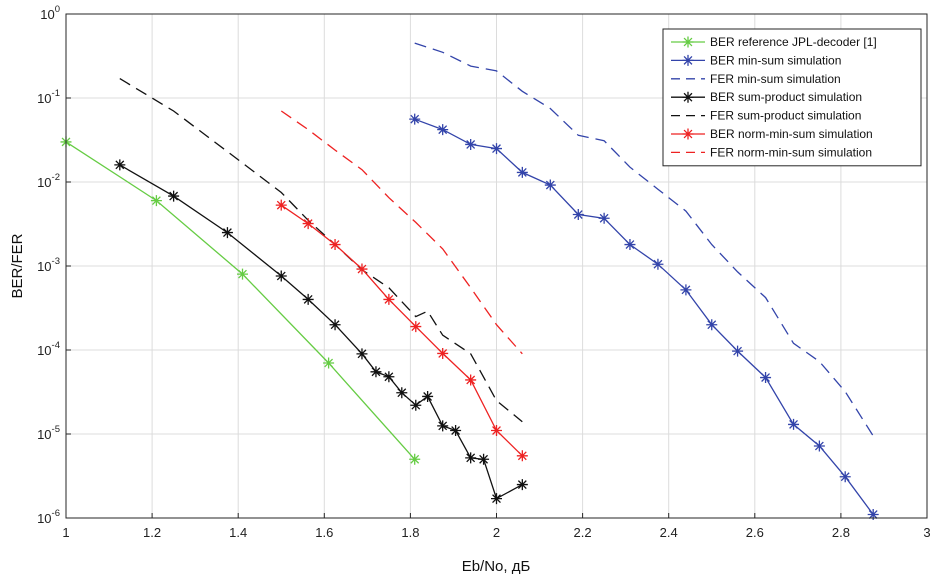 The width and height of the screenshot is (940, 581). I want to click on legend-entry: BER sum-product simulation, so click(786, 97).